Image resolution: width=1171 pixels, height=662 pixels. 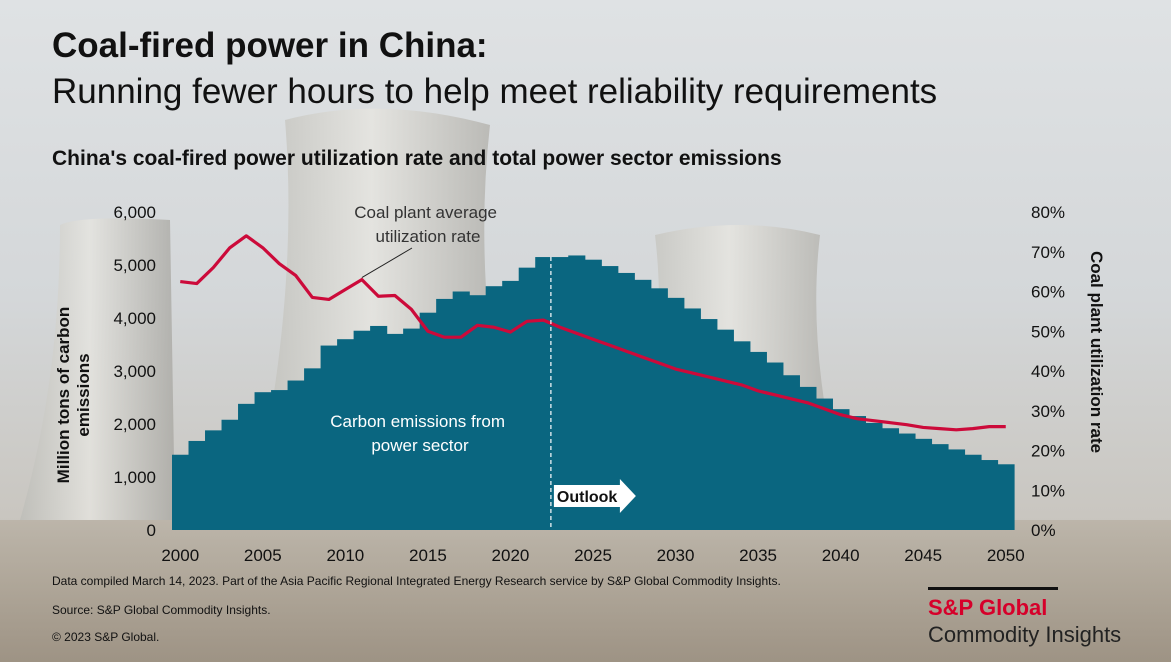 What do you see at coordinates (106, 637) in the screenshot?
I see `copyright-note: © 2023 S&P Global.` at bounding box center [106, 637].